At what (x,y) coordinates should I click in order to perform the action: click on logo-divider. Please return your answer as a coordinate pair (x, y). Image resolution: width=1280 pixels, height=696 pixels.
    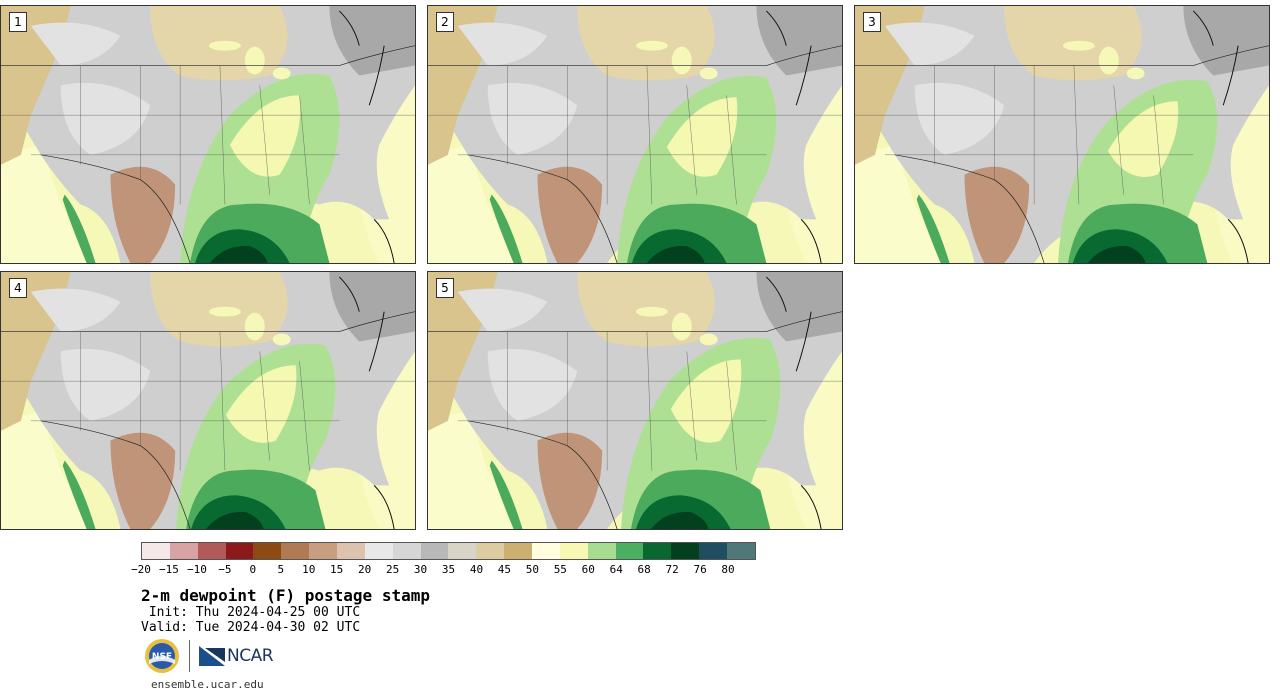
    Looking at the image, I should click on (189, 656).